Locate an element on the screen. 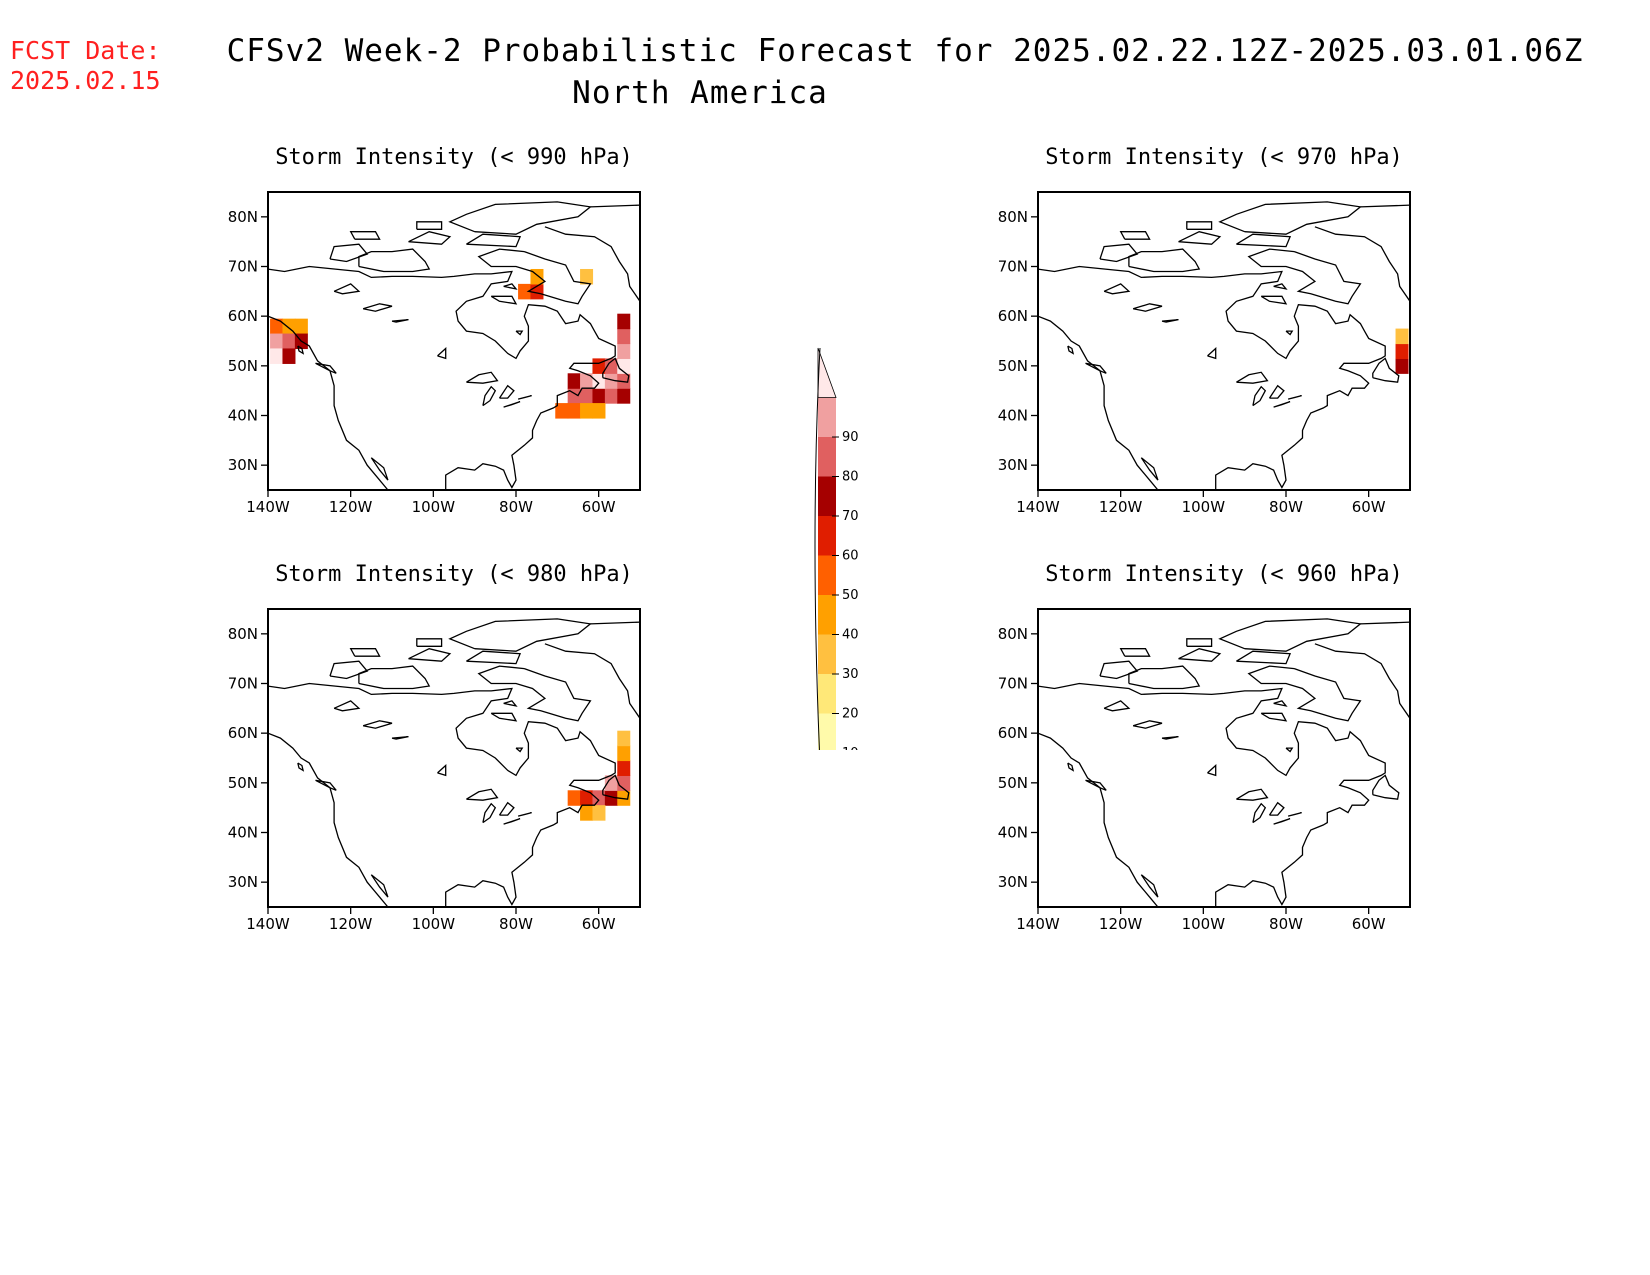 The width and height of the screenshot is (1650, 1275). colorbar-label: 50 is located at coordinates (850, 595).